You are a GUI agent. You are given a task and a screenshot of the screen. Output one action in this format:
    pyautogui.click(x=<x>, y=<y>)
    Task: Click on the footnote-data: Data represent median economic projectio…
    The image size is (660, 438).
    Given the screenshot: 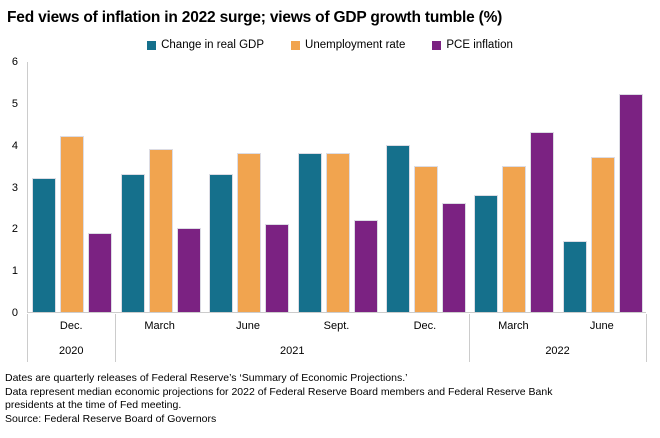 What is the action you would take?
    pyautogui.click(x=279, y=398)
    